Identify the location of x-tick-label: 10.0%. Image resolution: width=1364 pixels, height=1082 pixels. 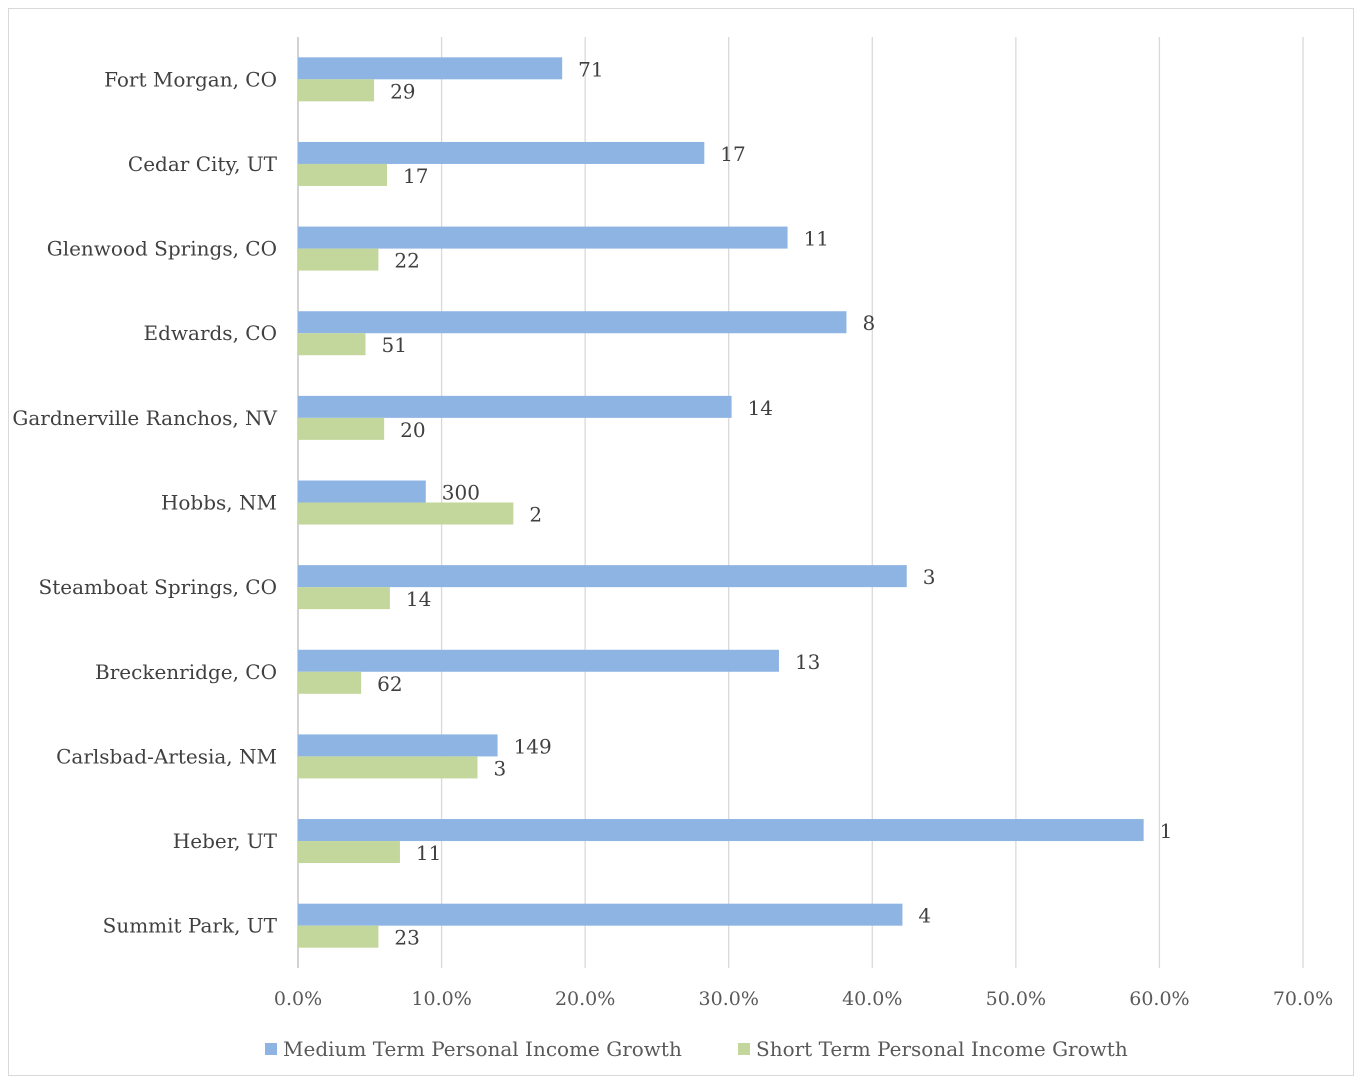
(441, 999).